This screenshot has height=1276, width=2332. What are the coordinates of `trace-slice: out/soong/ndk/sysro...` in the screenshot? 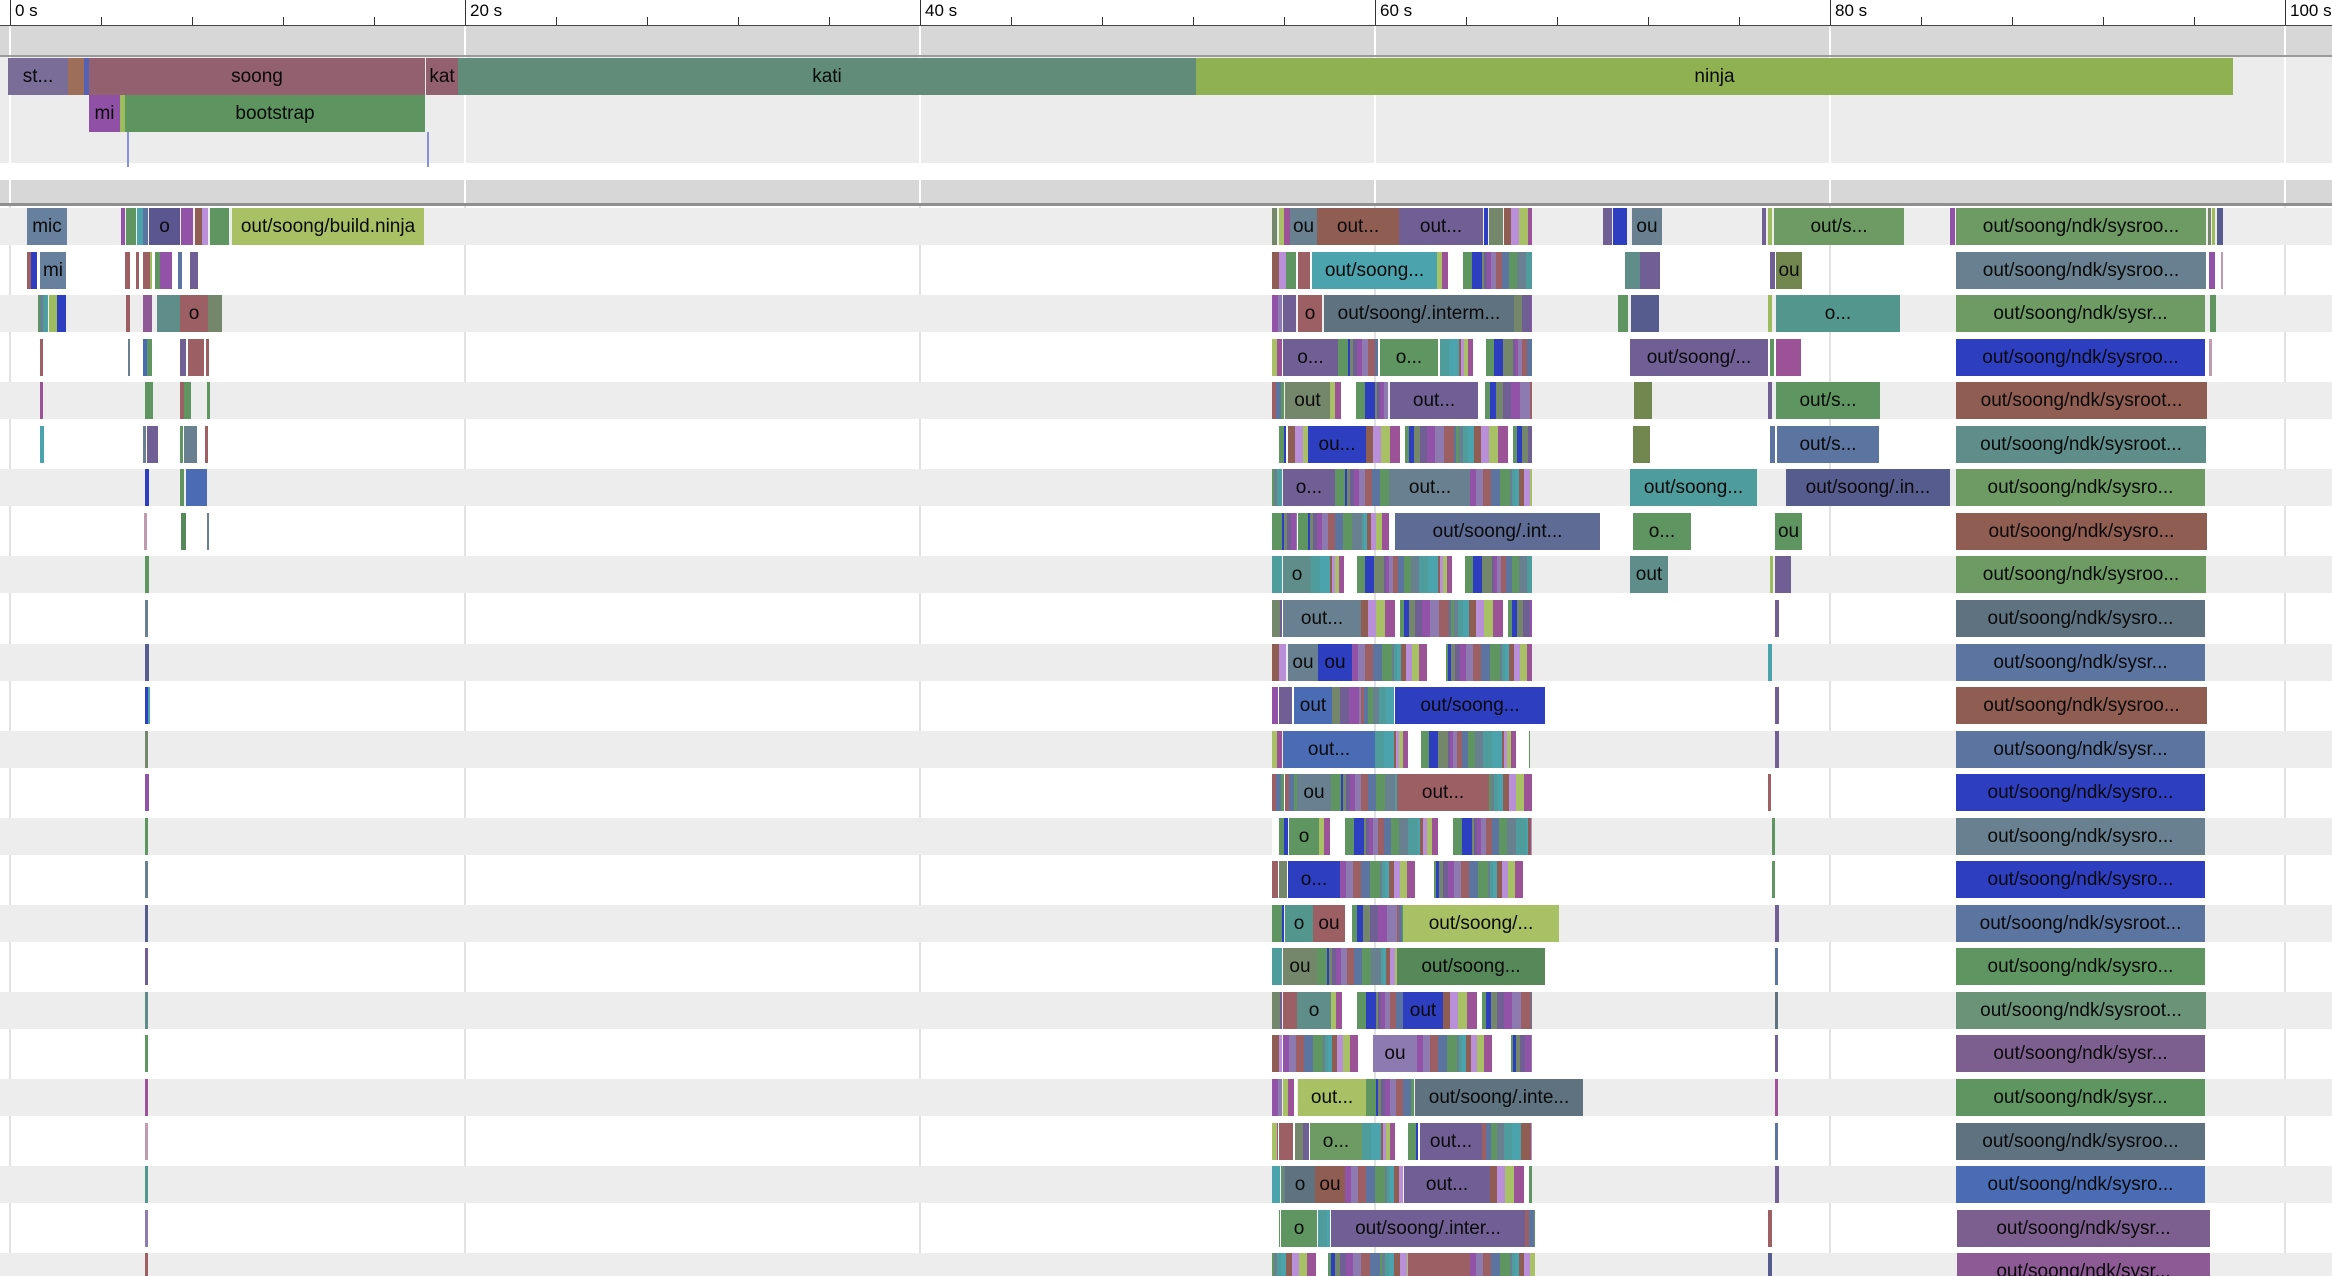 It's located at (2081, 531).